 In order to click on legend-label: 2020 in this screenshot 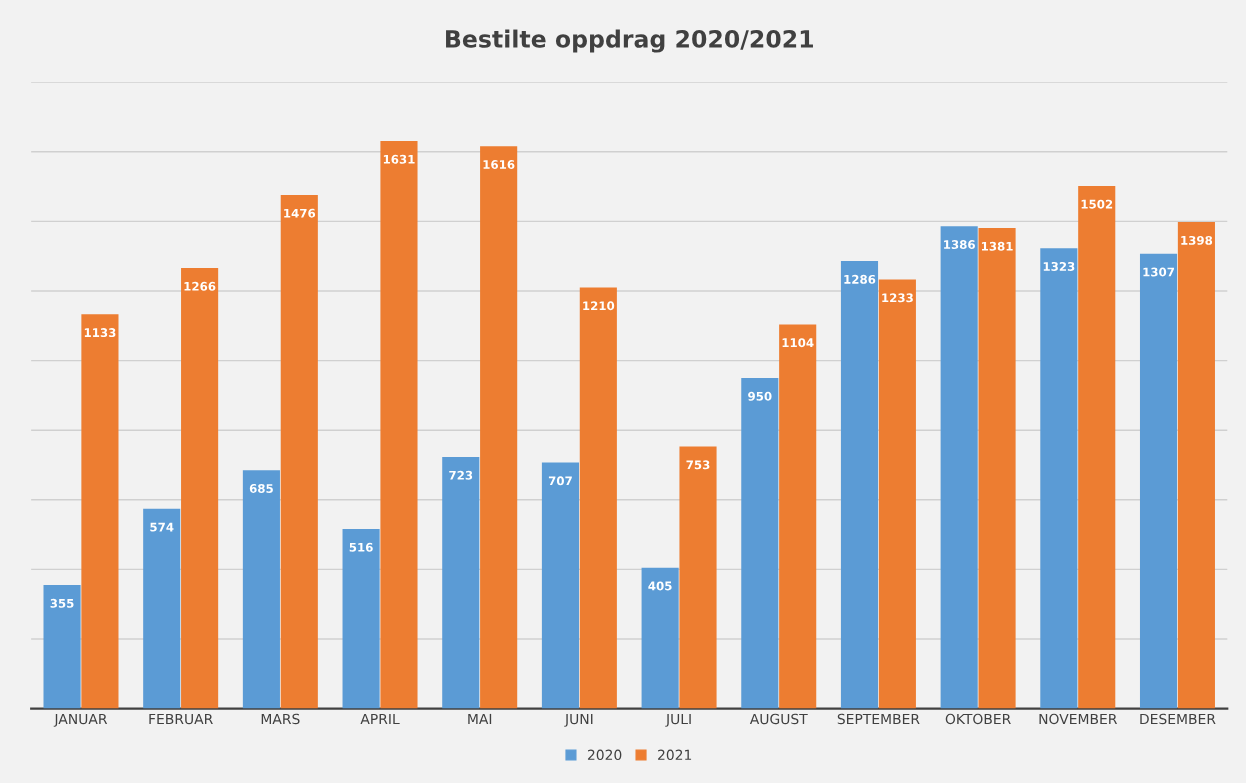, I will do `click(604, 755)`.